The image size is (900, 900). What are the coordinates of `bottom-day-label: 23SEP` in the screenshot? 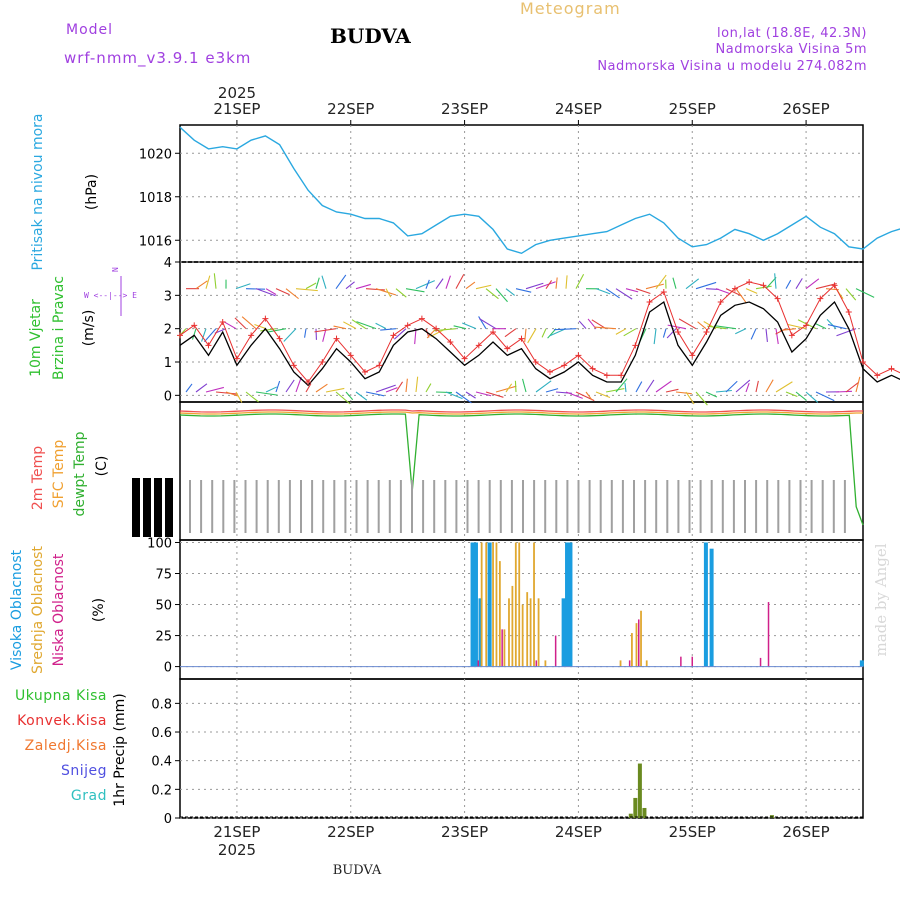 It's located at (464, 832).